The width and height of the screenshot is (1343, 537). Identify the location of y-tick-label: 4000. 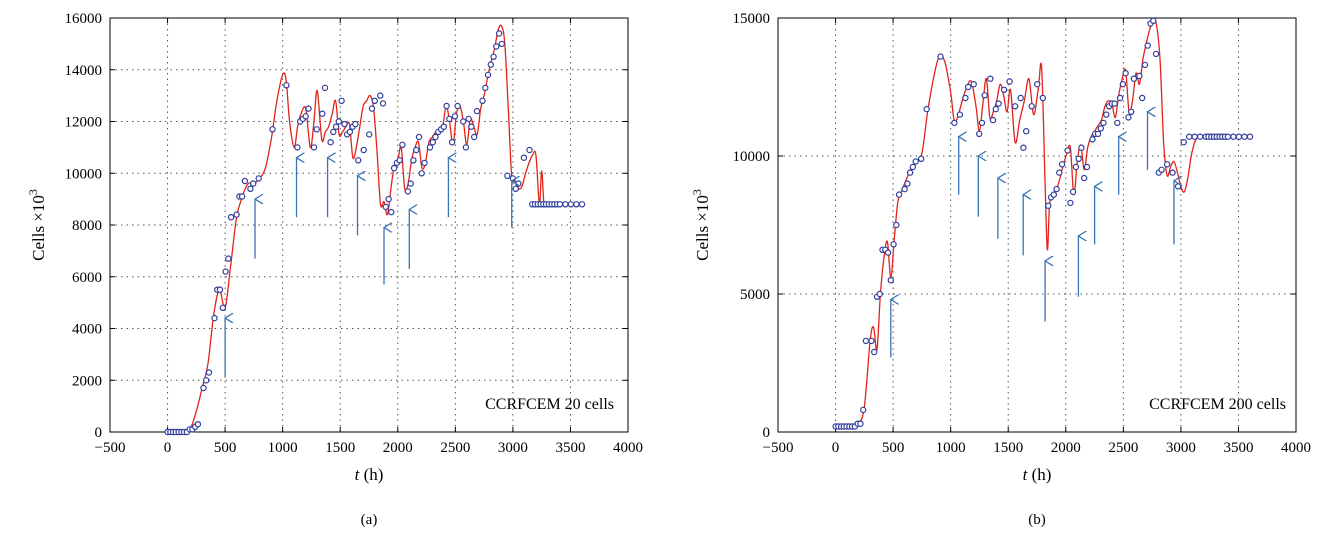
(87, 330).